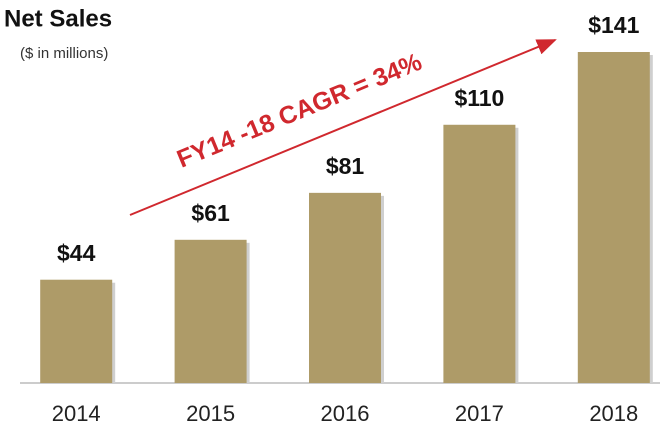  Describe the element at coordinates (299, 111) in the screenshot. I see `annotation: FY14 -18 CAGR = 34%` at that location.